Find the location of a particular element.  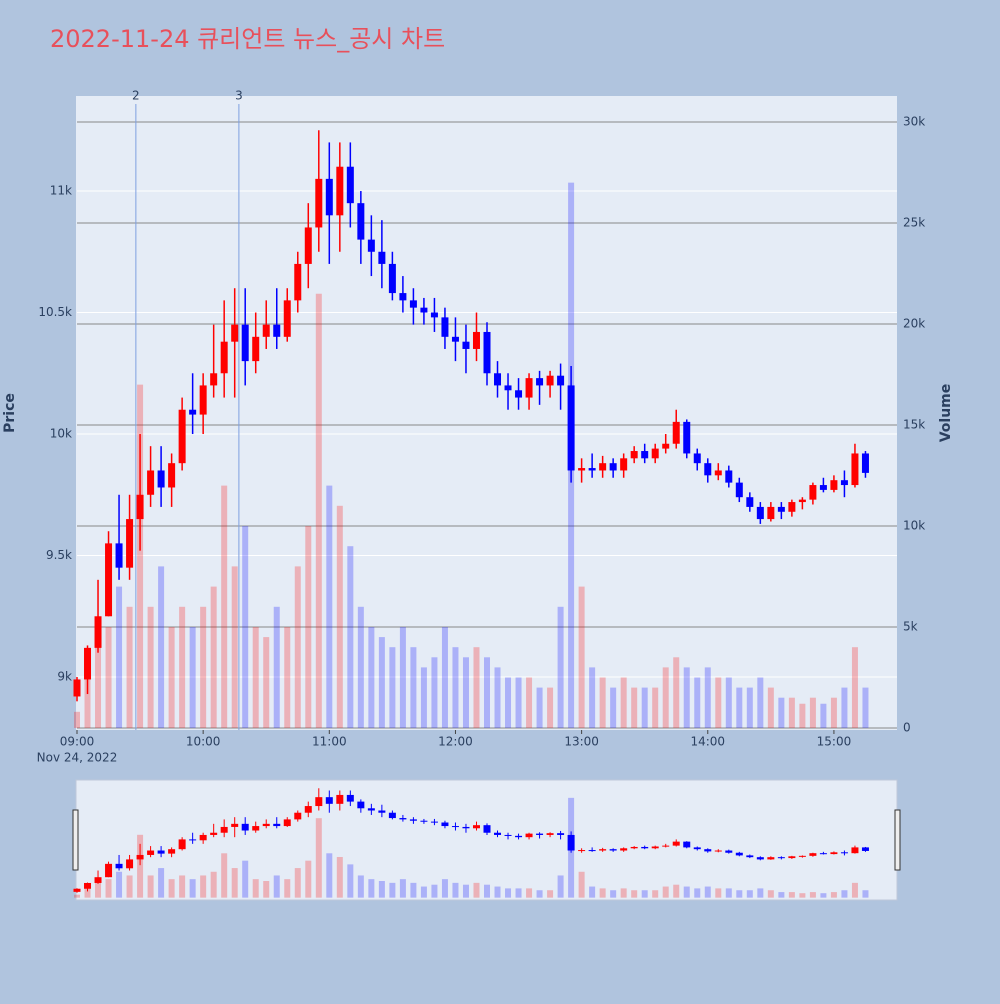

range-slider is located at coordinates (486, 840).